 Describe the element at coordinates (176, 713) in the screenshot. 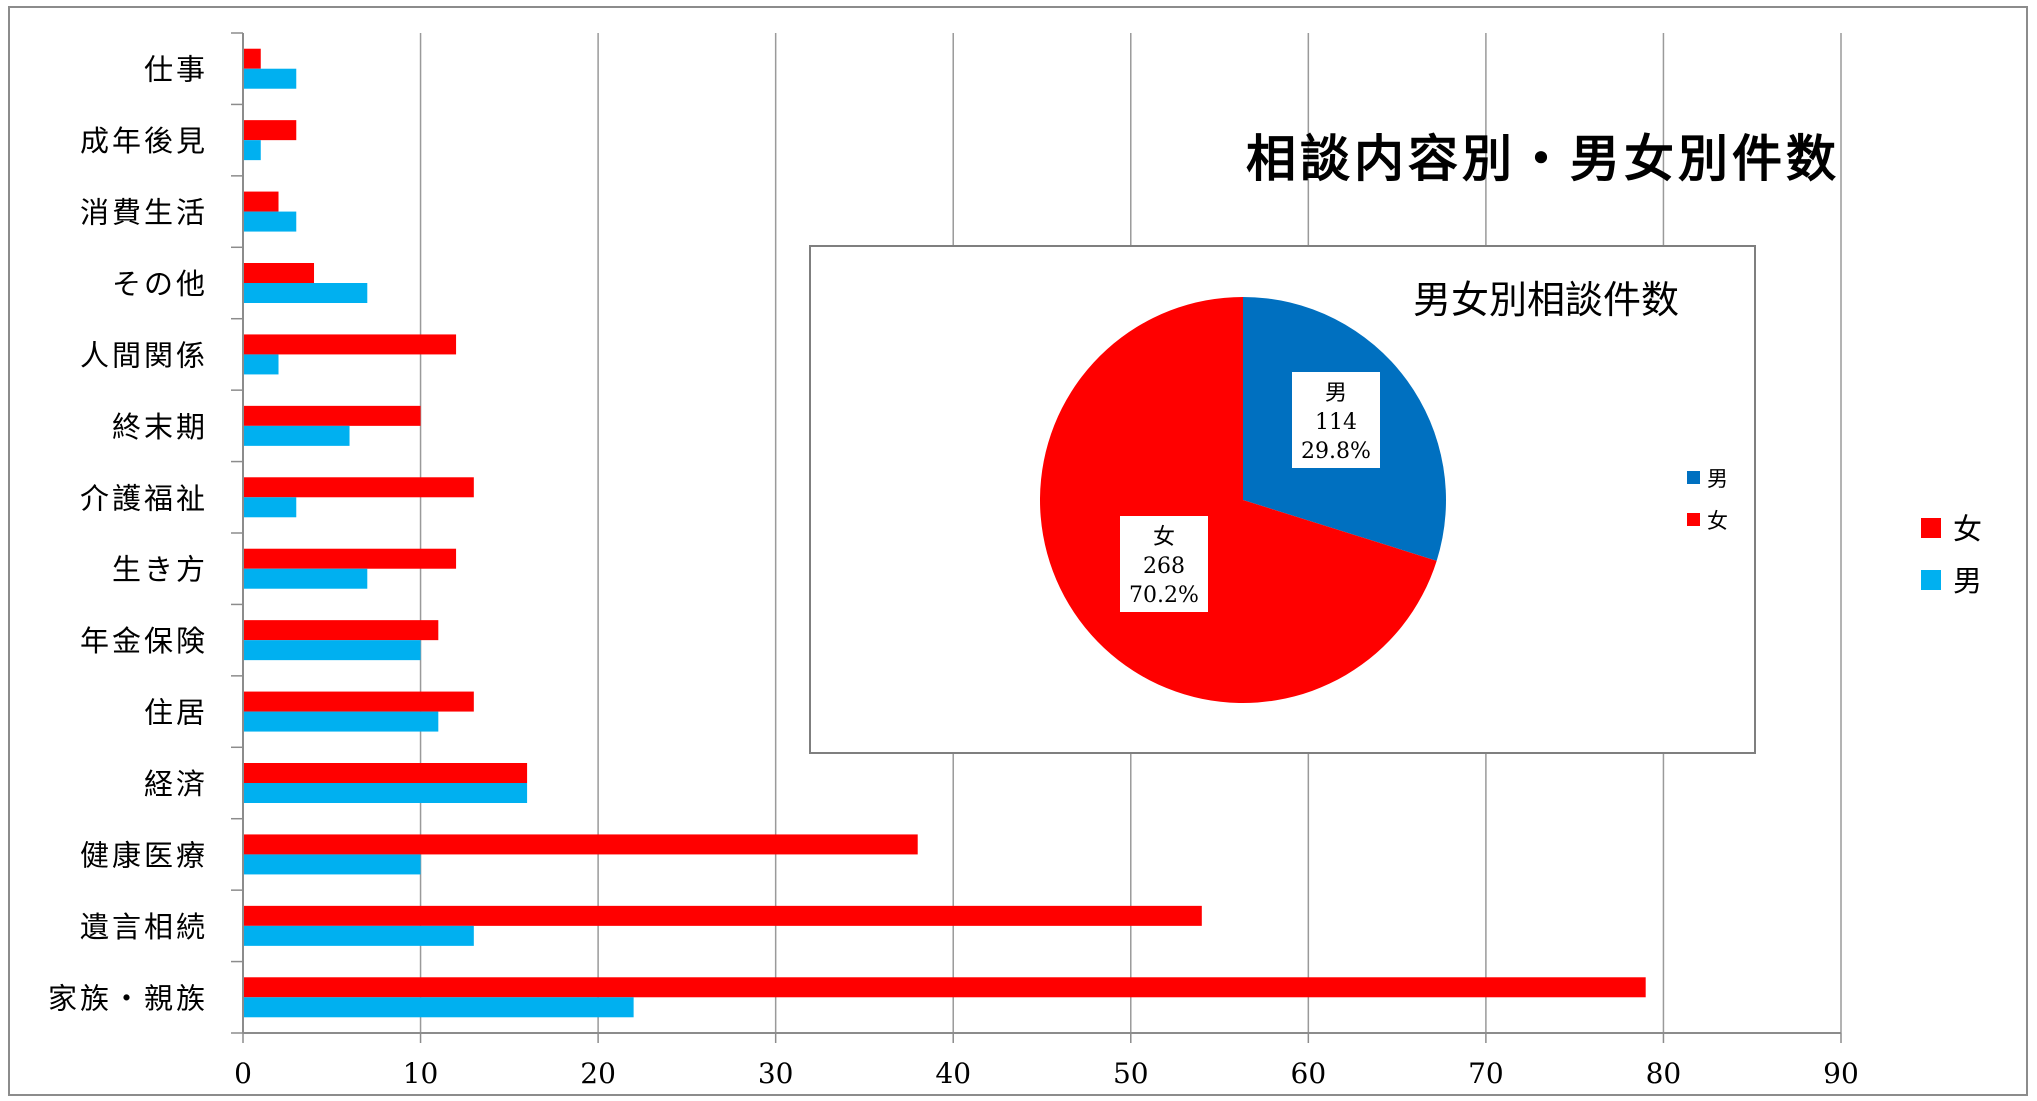

I see `y-tick-label: 住居` at that location.